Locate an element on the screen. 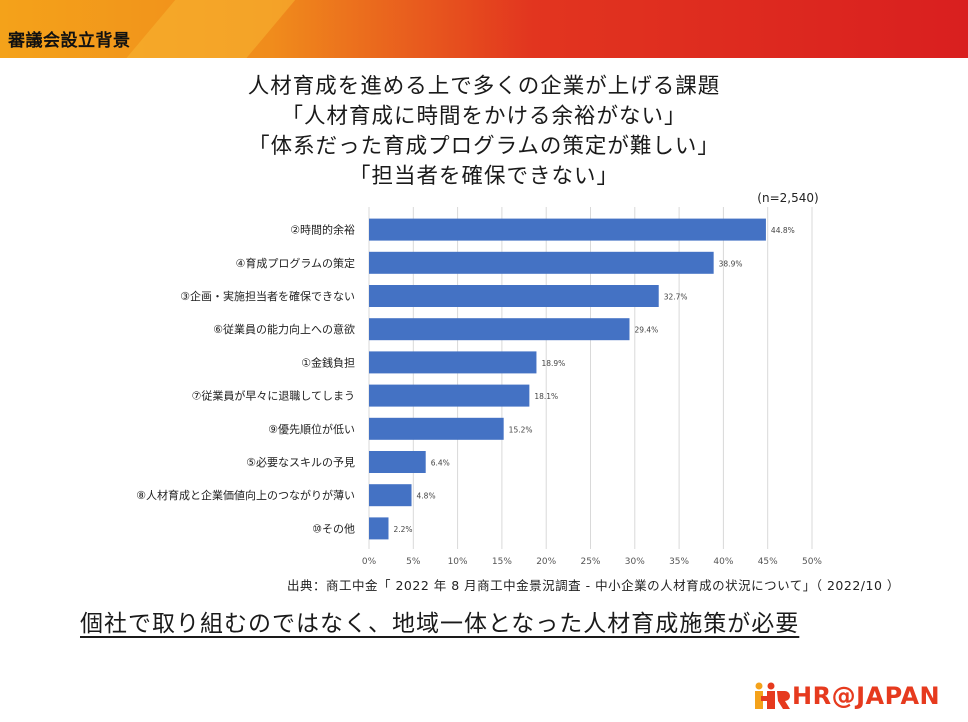  data-label: 18.1% is located at coordinates (546, 396).